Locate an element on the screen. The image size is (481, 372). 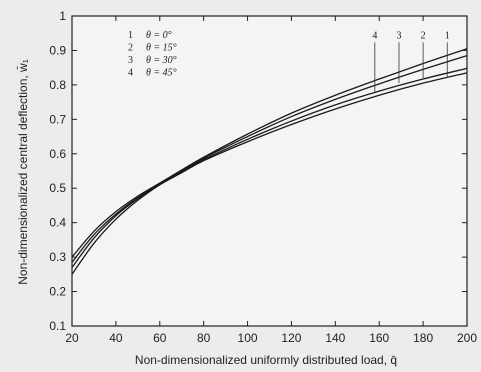
x-tick-label: 60 is located at coordinates (160, 338).